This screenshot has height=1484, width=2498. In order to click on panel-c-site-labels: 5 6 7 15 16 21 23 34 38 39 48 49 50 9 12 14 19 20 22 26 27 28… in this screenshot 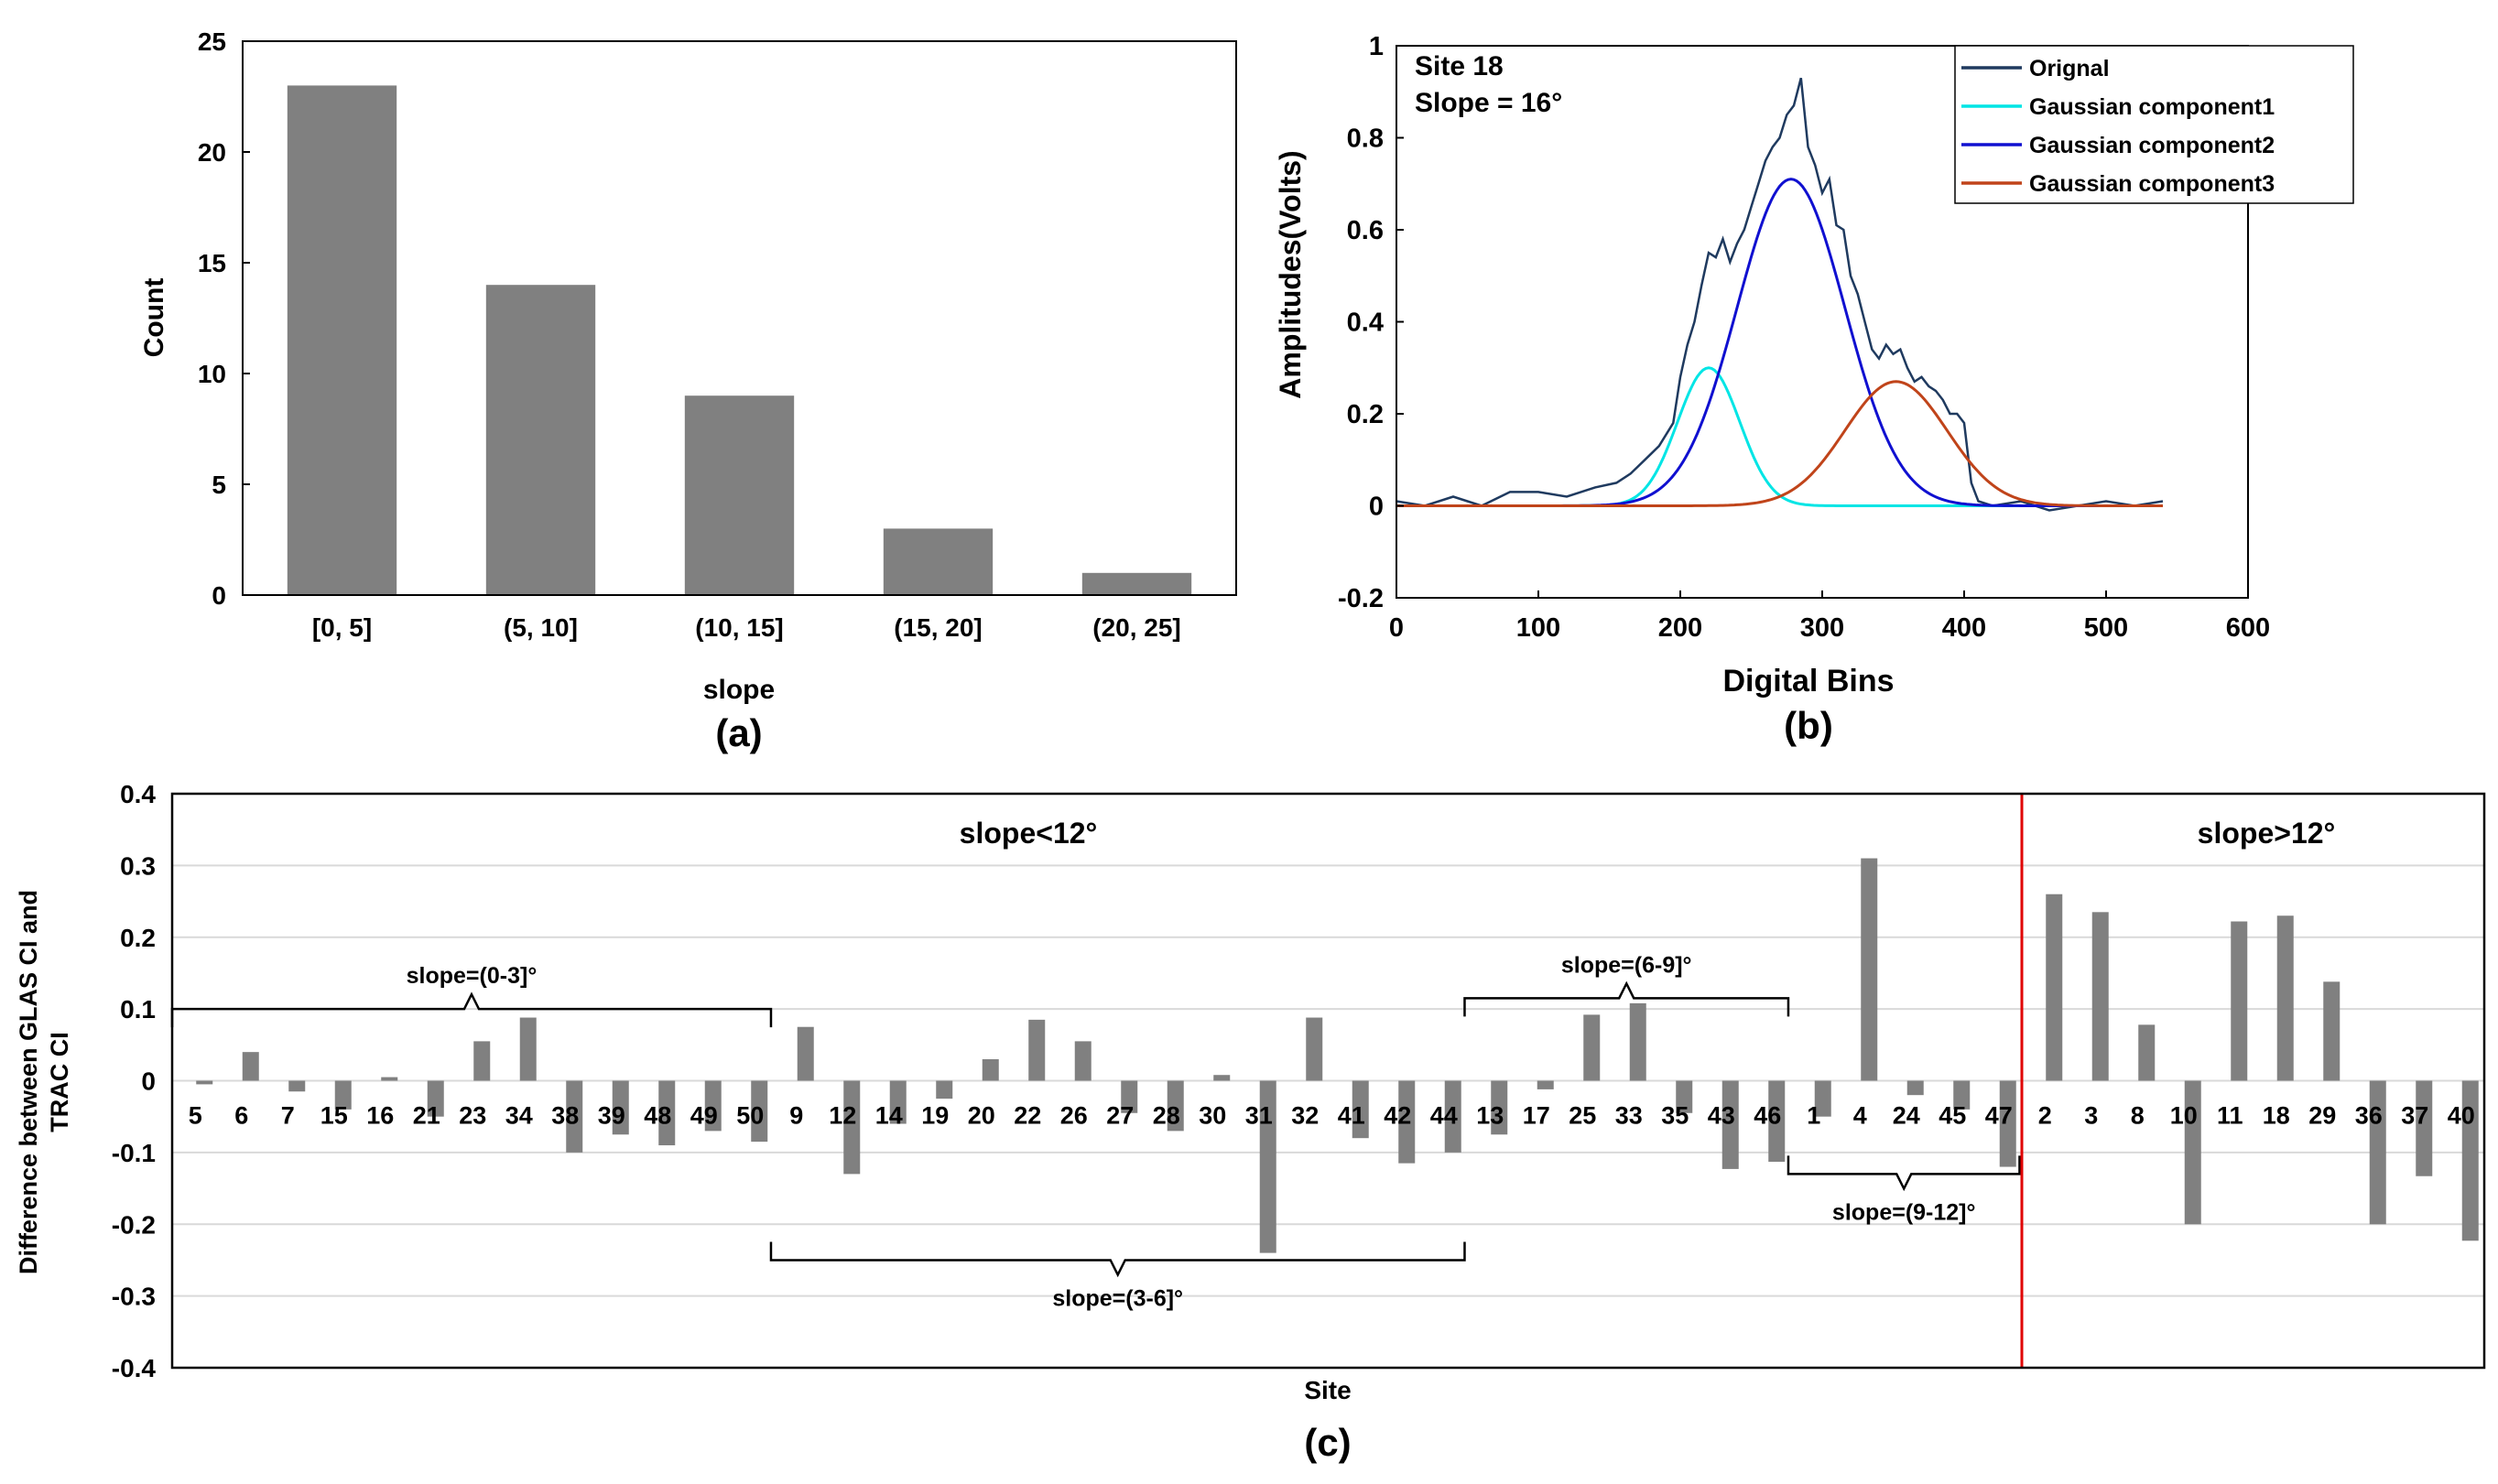, I will do `click(1332, 1116)`.